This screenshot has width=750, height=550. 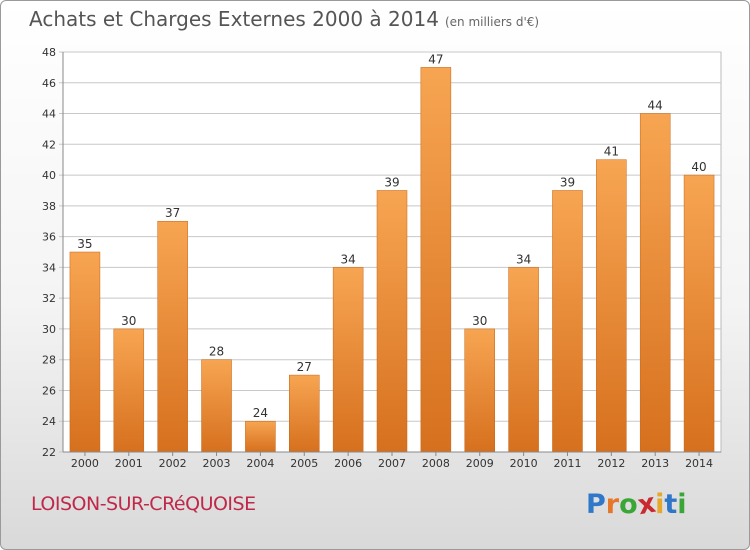 I want to click on x-tick-label: 2010, so click(x=524, y=463).